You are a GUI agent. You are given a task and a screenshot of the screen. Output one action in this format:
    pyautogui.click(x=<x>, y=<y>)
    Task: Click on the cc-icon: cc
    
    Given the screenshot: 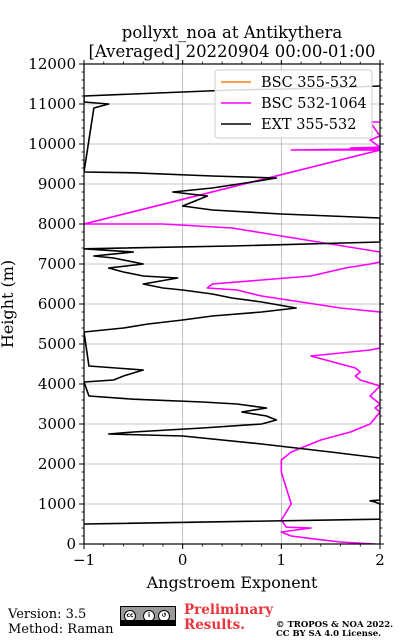 What is the action you would take?
    pyautogui.click(x=130, y=616)
    